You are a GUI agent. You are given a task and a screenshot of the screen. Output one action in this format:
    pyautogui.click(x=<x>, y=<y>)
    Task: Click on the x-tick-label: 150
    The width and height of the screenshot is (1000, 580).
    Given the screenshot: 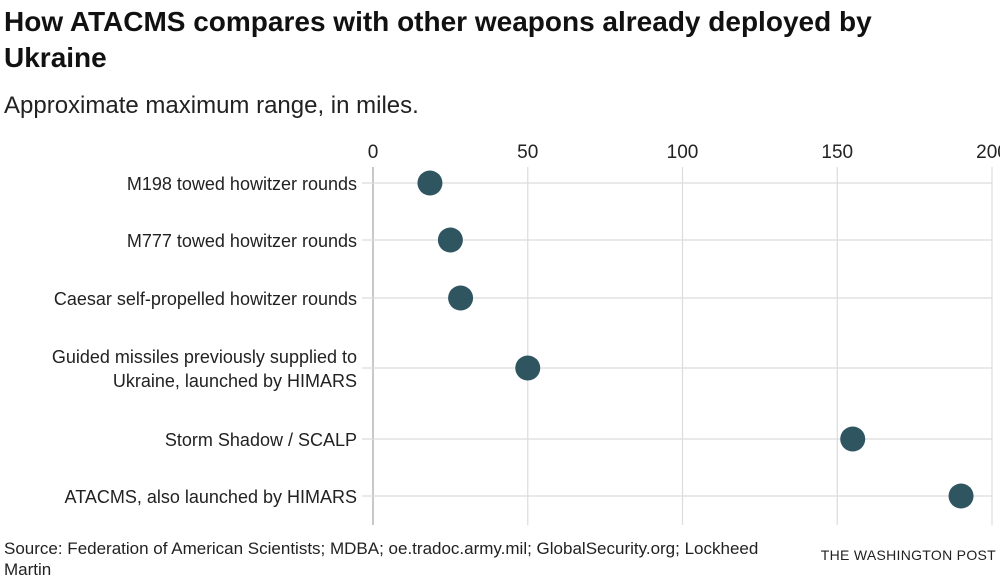 What is the action you would take?
    pyautogui.click(x=837, y=152)
    